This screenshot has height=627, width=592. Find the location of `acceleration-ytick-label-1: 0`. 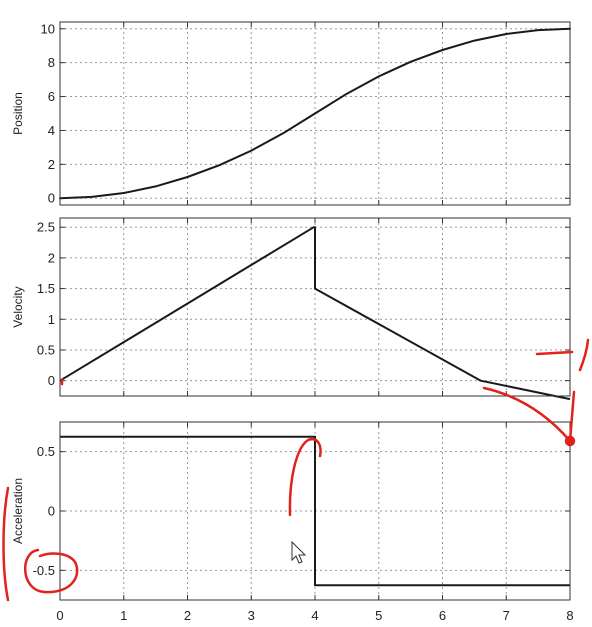

acceleration-ytick-label-1: 0 is located at coordinates (51, 511).